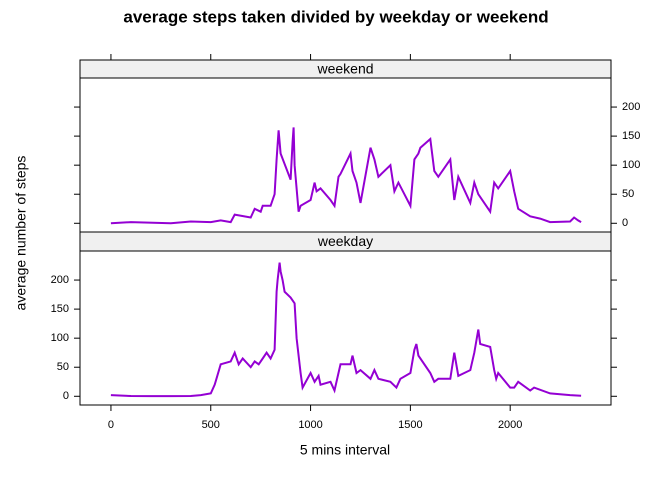  Describe the element at coordinates (410, 425) in the screenshot. I see `x-tick-label: 1500` at that location.